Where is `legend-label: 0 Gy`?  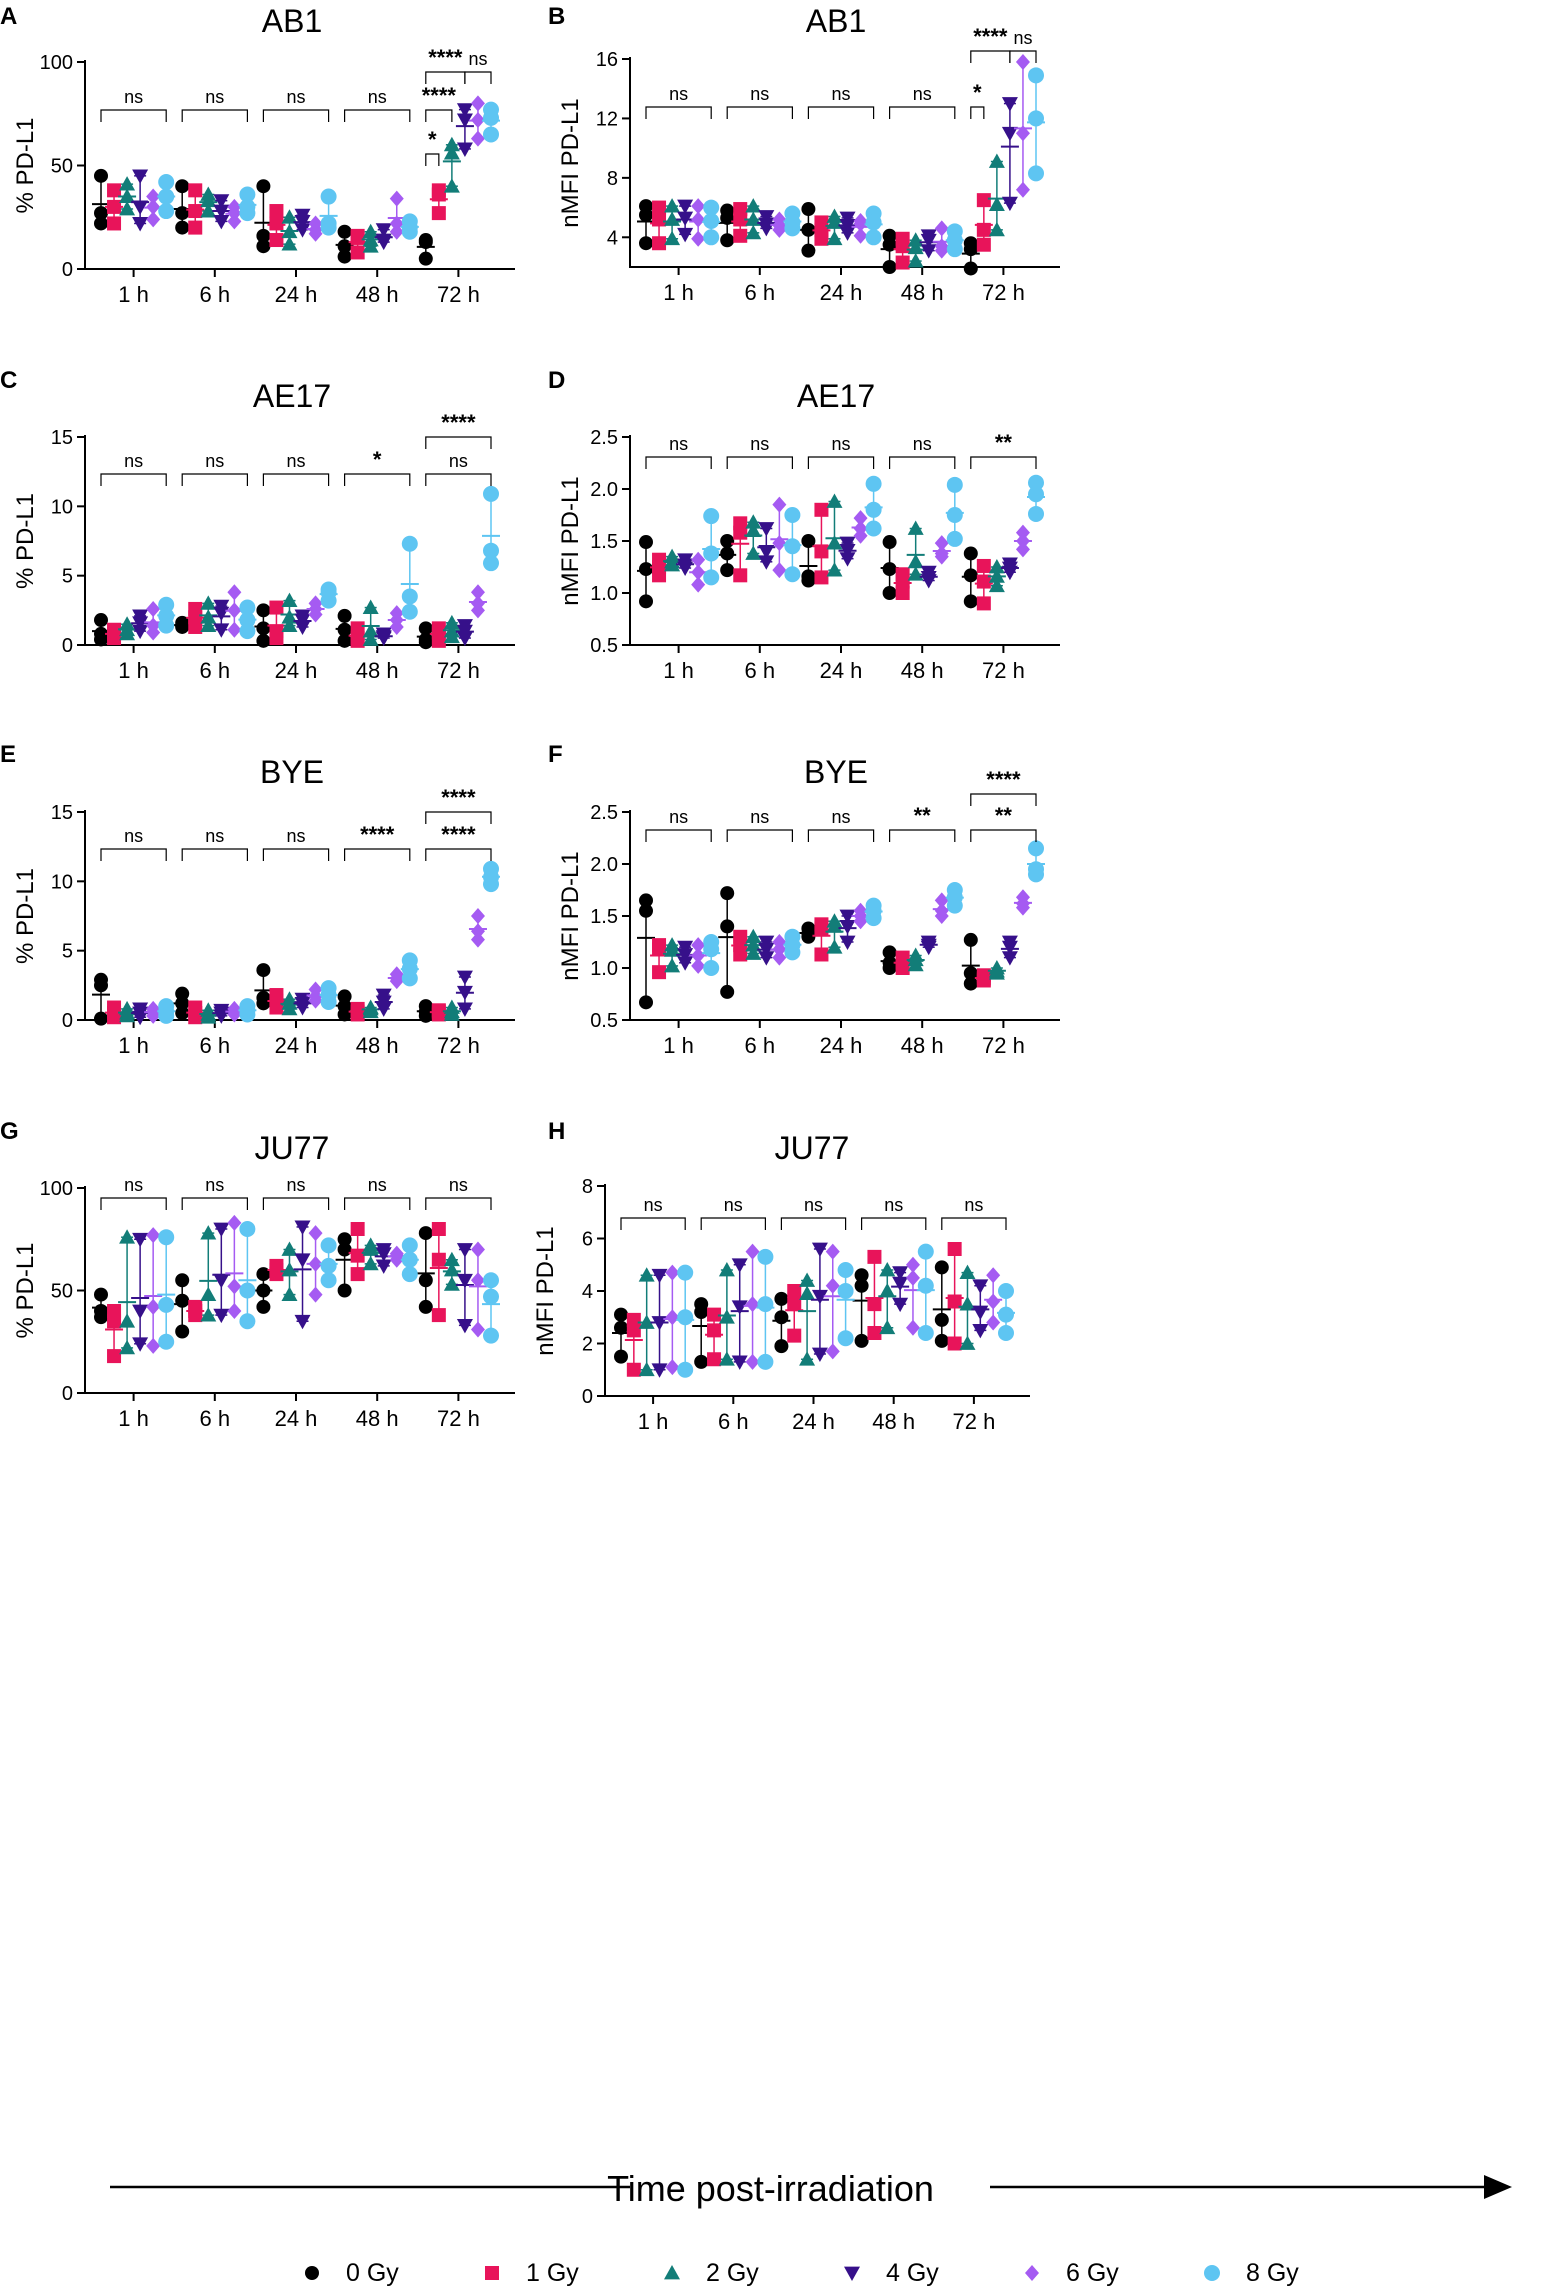
legend-label: 0 Gy is located at coordinates (372, 2272).